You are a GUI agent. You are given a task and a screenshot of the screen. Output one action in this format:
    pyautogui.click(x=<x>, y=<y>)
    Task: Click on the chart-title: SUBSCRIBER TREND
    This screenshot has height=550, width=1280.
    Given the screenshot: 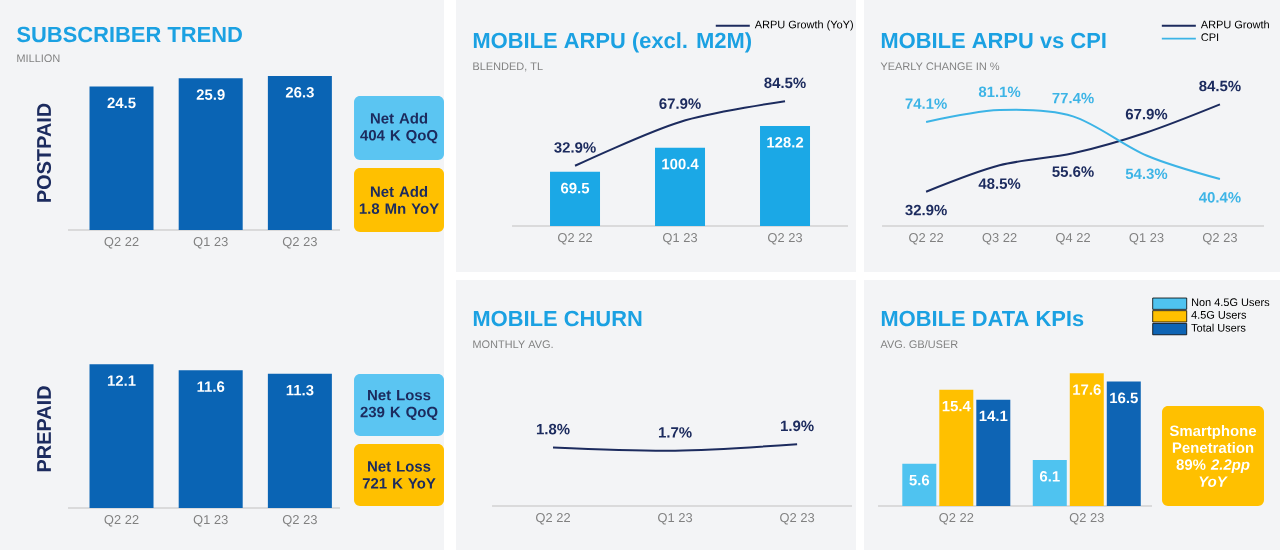 What is the action you would take?
    pyautogui.click(x=129, y=34)
    